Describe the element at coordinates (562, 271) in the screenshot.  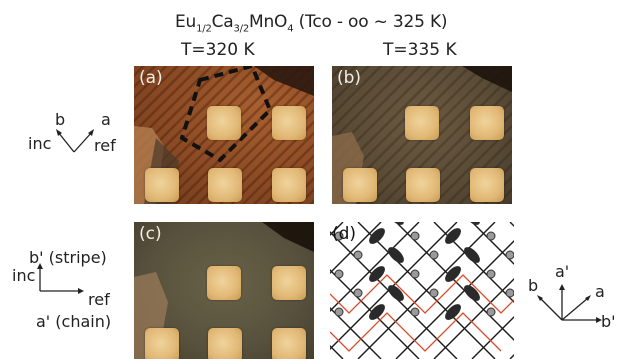
I see `axis-label-right-a-prime: a'` at that location.